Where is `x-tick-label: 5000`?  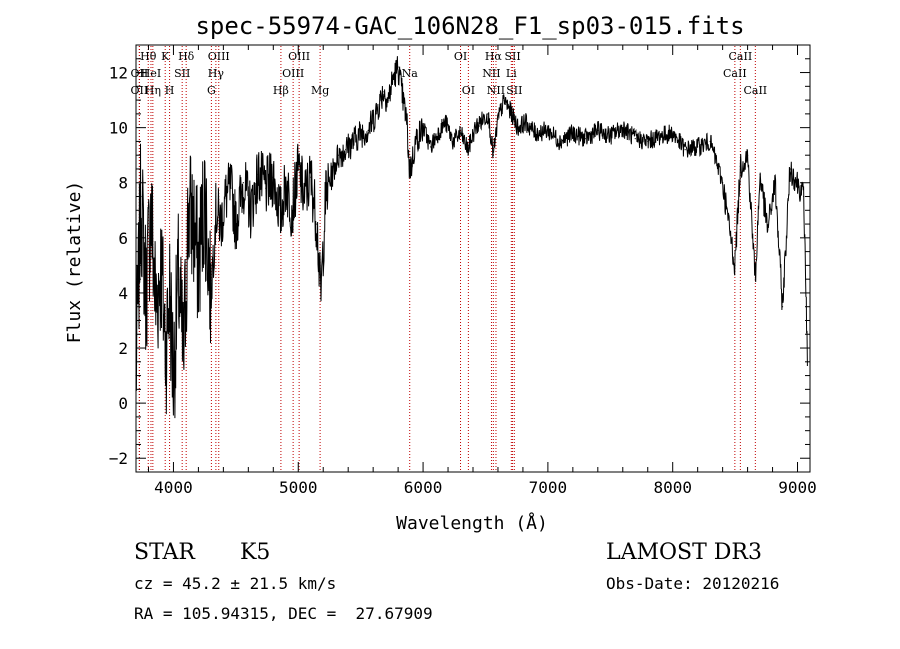
x-tick-label: 5000 is located at coordinates (298, 487).